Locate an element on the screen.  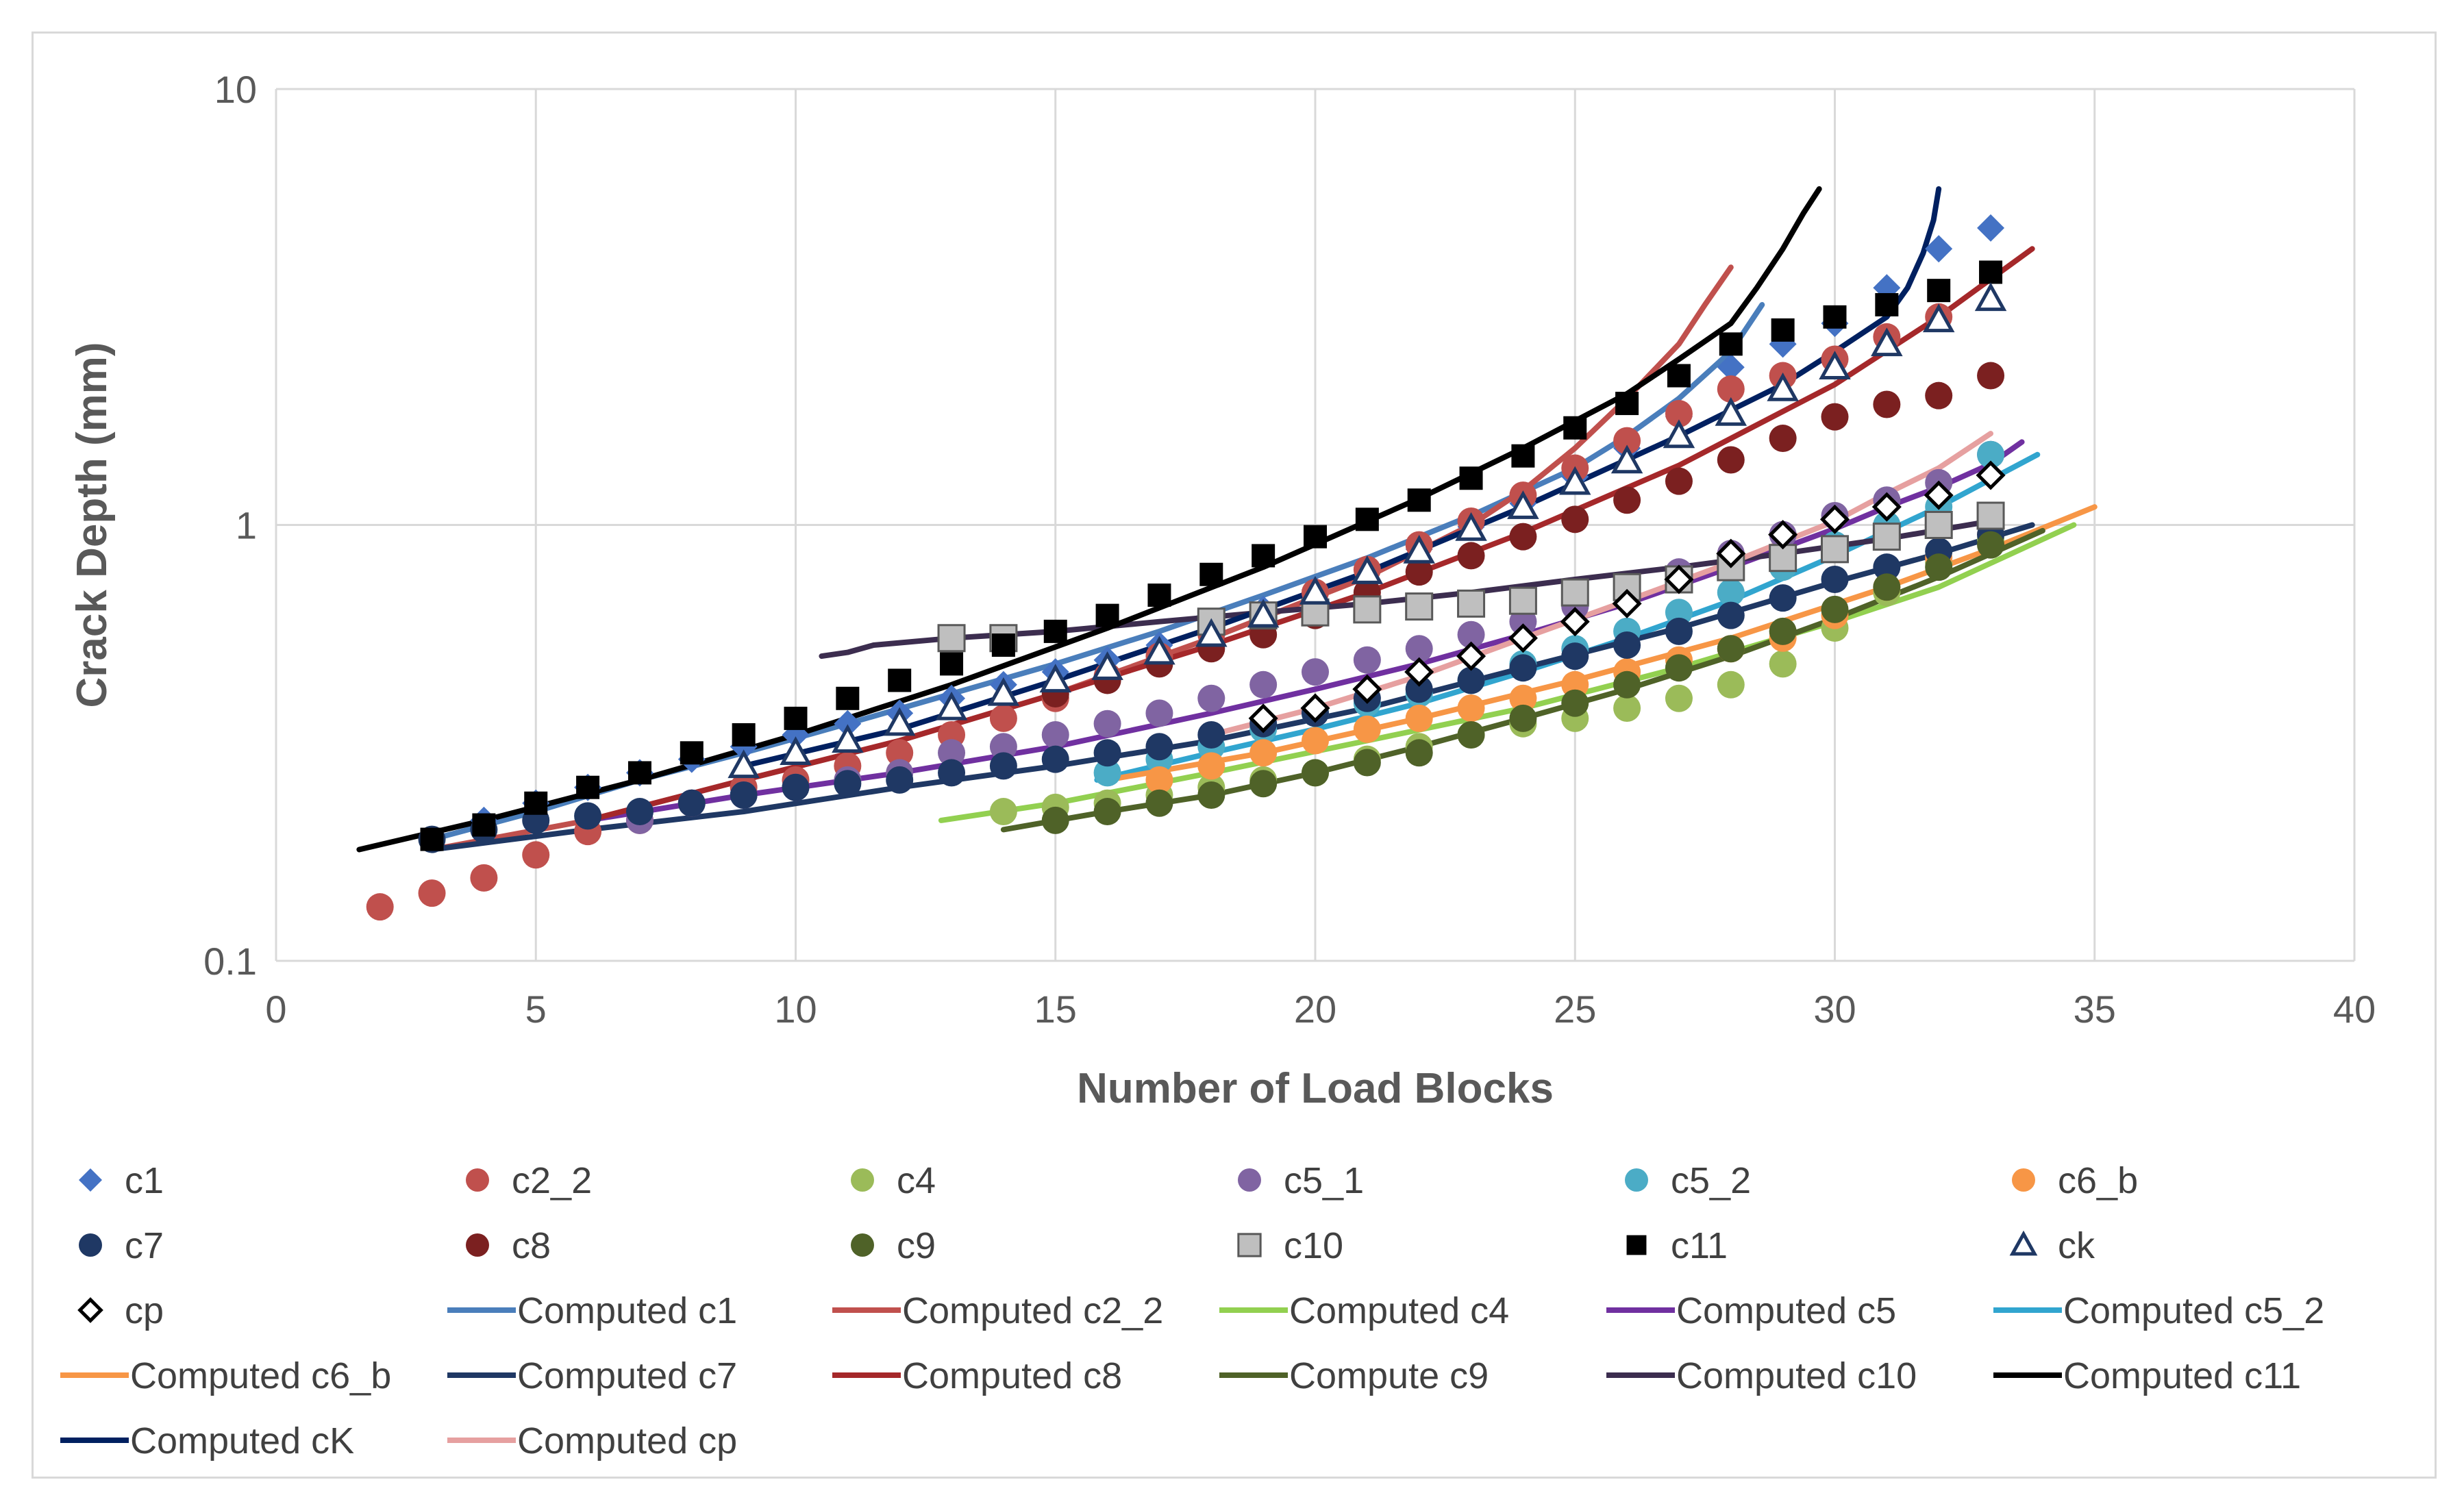
legend-marker-c6-b is located at coordinates (2023, 1180).